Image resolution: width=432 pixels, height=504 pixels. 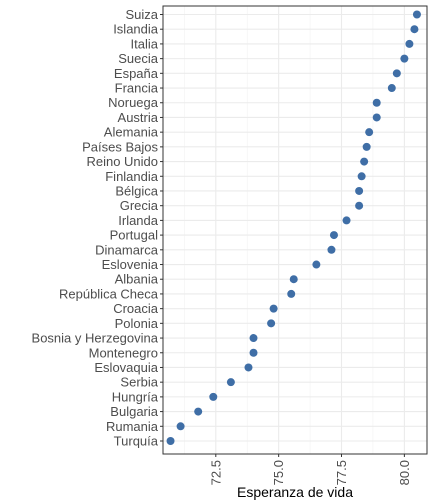 What do you see at coordinates (137, 279) in the screenshot?
I see `category-label: Albania` at bounding box center [137, 279].